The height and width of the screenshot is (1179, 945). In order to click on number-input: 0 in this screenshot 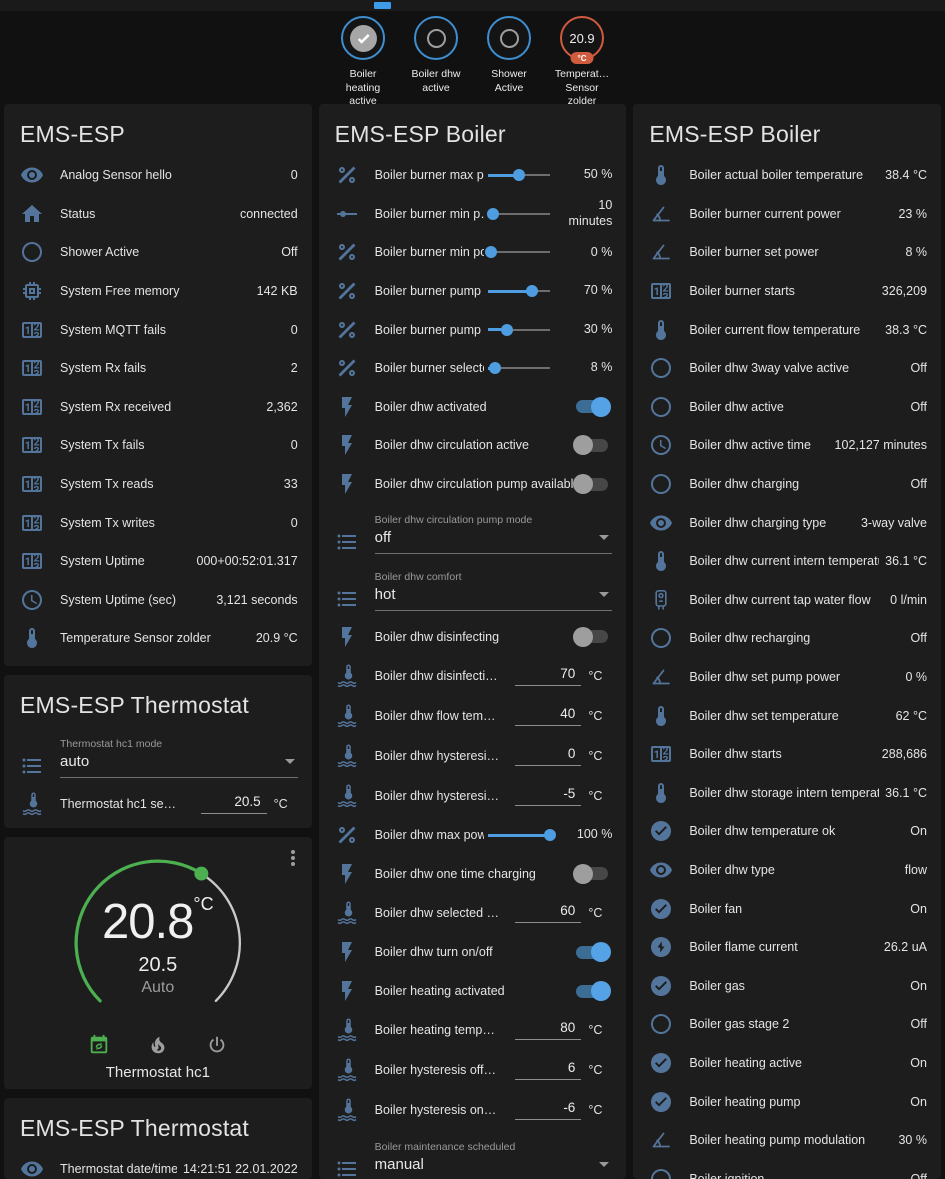, I will do `click(548, 756)`.